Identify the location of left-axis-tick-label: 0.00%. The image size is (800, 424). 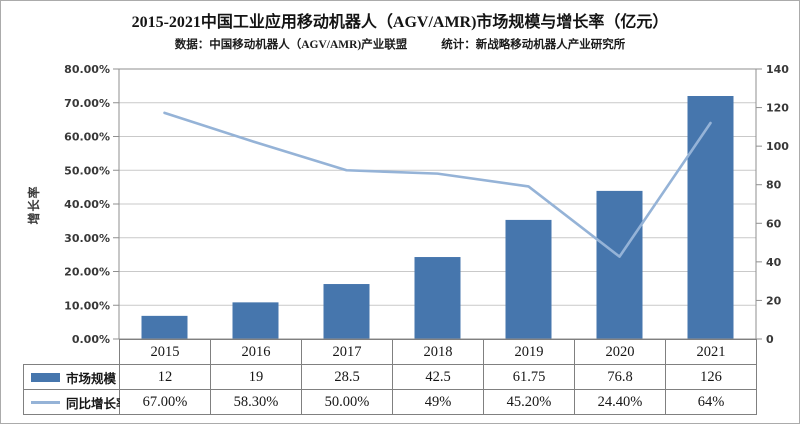
(91, 339).